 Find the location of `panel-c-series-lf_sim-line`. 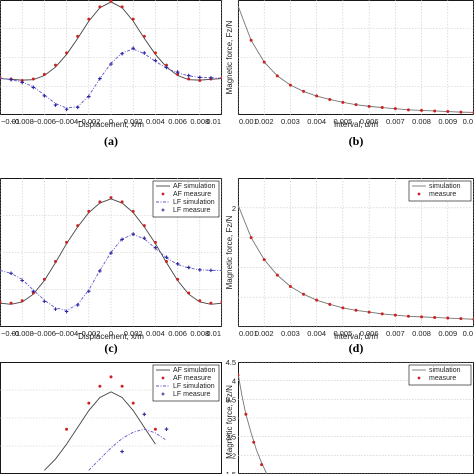

panel-c-series-lf_sim-line is located at coordinates (111, 272).